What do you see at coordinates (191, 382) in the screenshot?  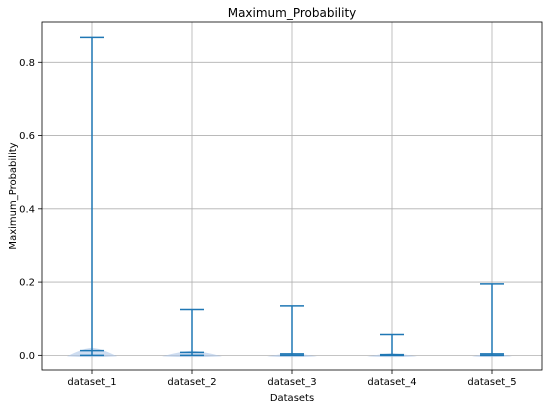 I see `x-tick-label: dataset_2` at bounding box center [191, 382].